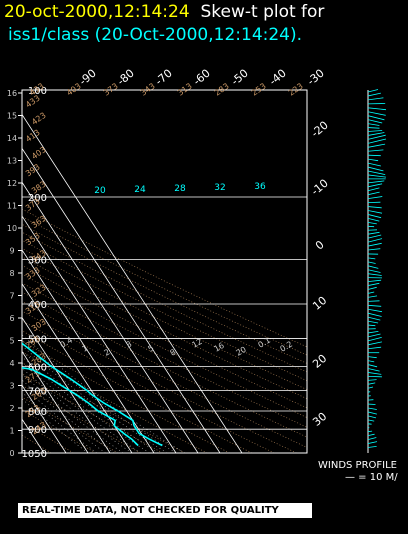 Image resolution: width=408 pixels, height=534 pixels. I want to click on title-datetime: 20-oct-2000,12:14:24, so click(97, 12).